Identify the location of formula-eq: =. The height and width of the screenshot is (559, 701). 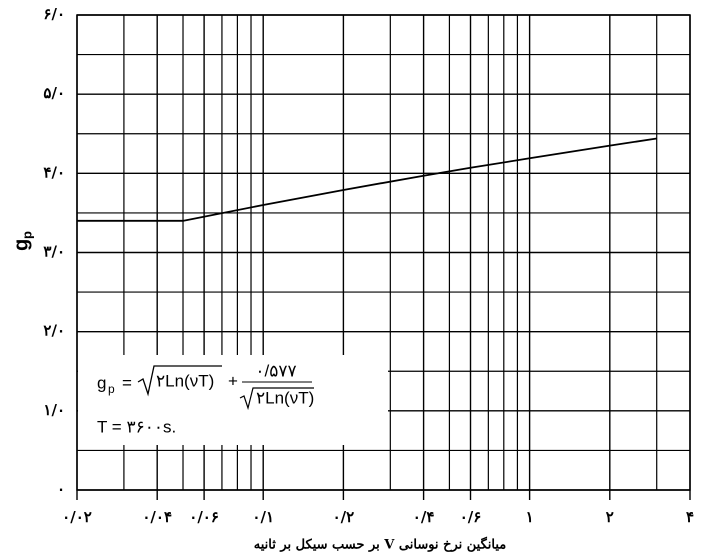
(127, 382).